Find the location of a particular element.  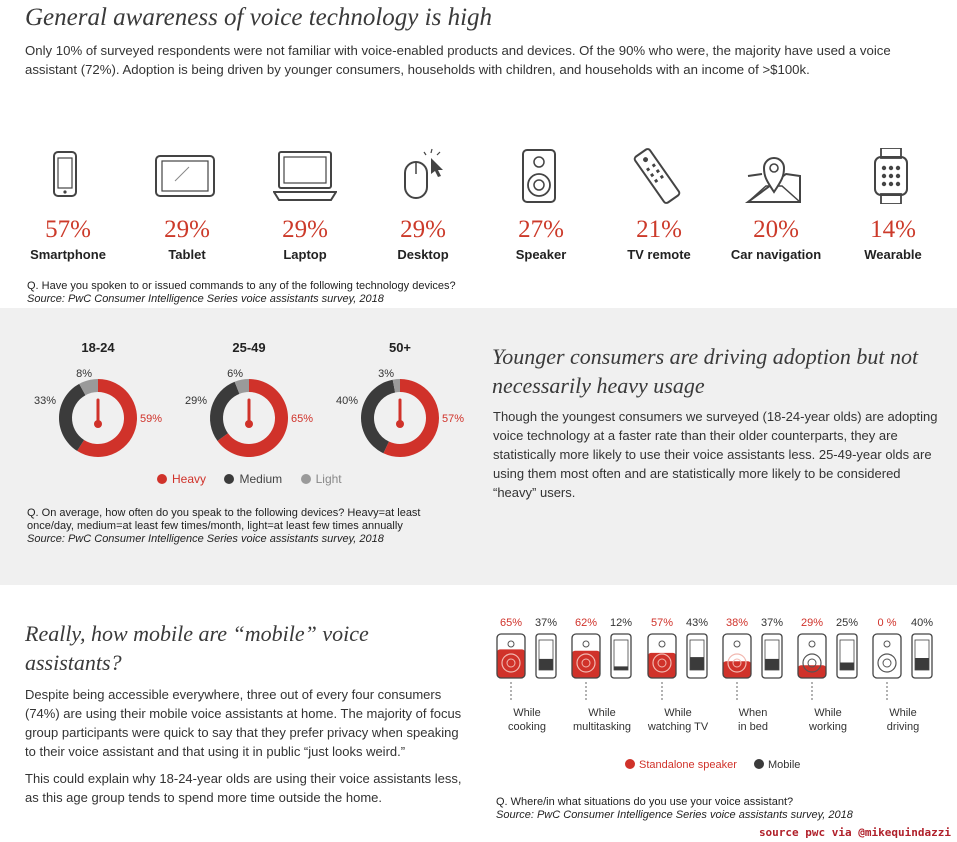

device-percent: 21% is located at coordinates (659, 229).